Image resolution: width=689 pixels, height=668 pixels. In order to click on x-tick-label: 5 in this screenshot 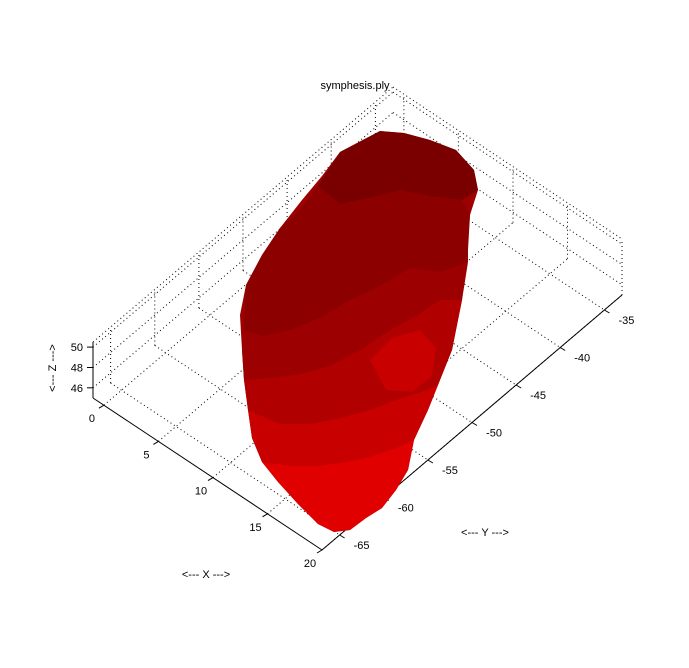, I will do `click(146, 455)`.